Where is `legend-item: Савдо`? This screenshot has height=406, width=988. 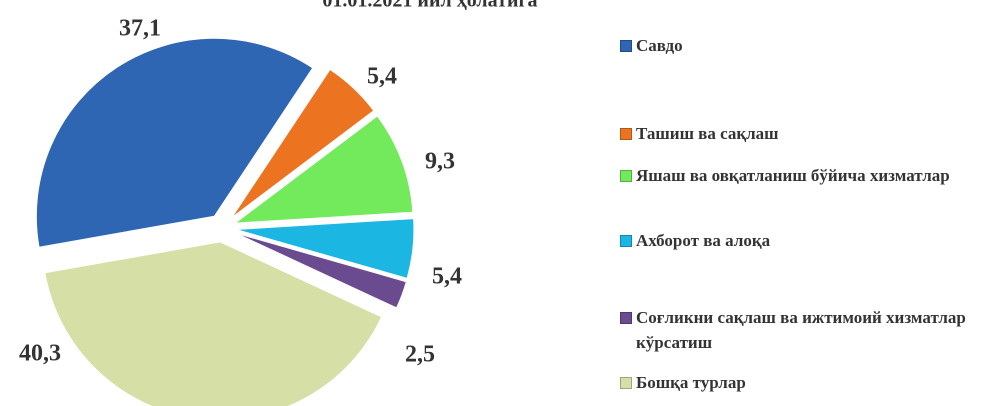 legend-item: Савдо is located at coordinates (800, 45).